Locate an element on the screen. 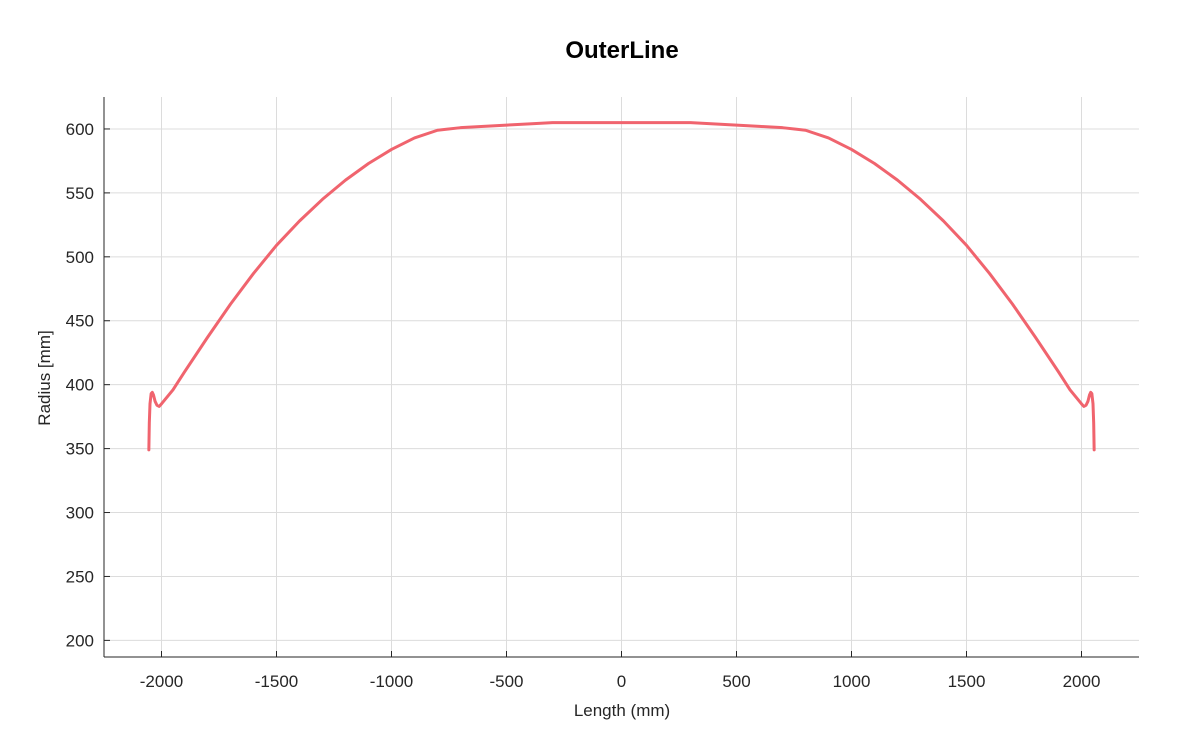  chart-title: OuterLine is located at coordinates (621, 50).